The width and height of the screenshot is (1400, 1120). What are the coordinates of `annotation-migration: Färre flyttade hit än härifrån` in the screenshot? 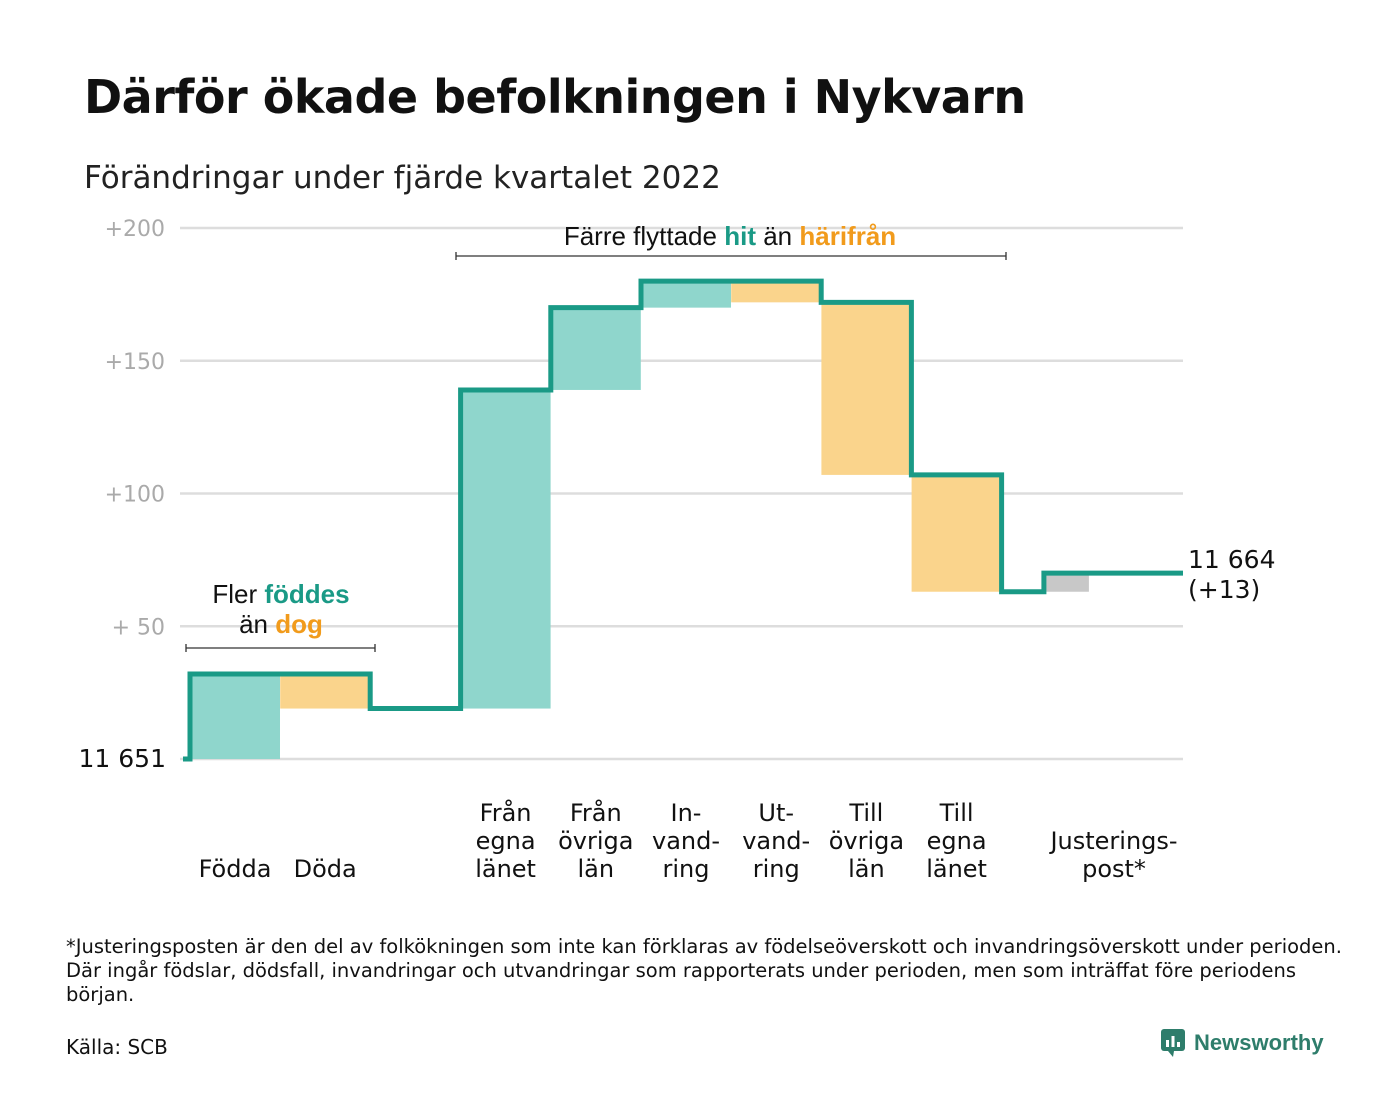 It's located at (730, 236).